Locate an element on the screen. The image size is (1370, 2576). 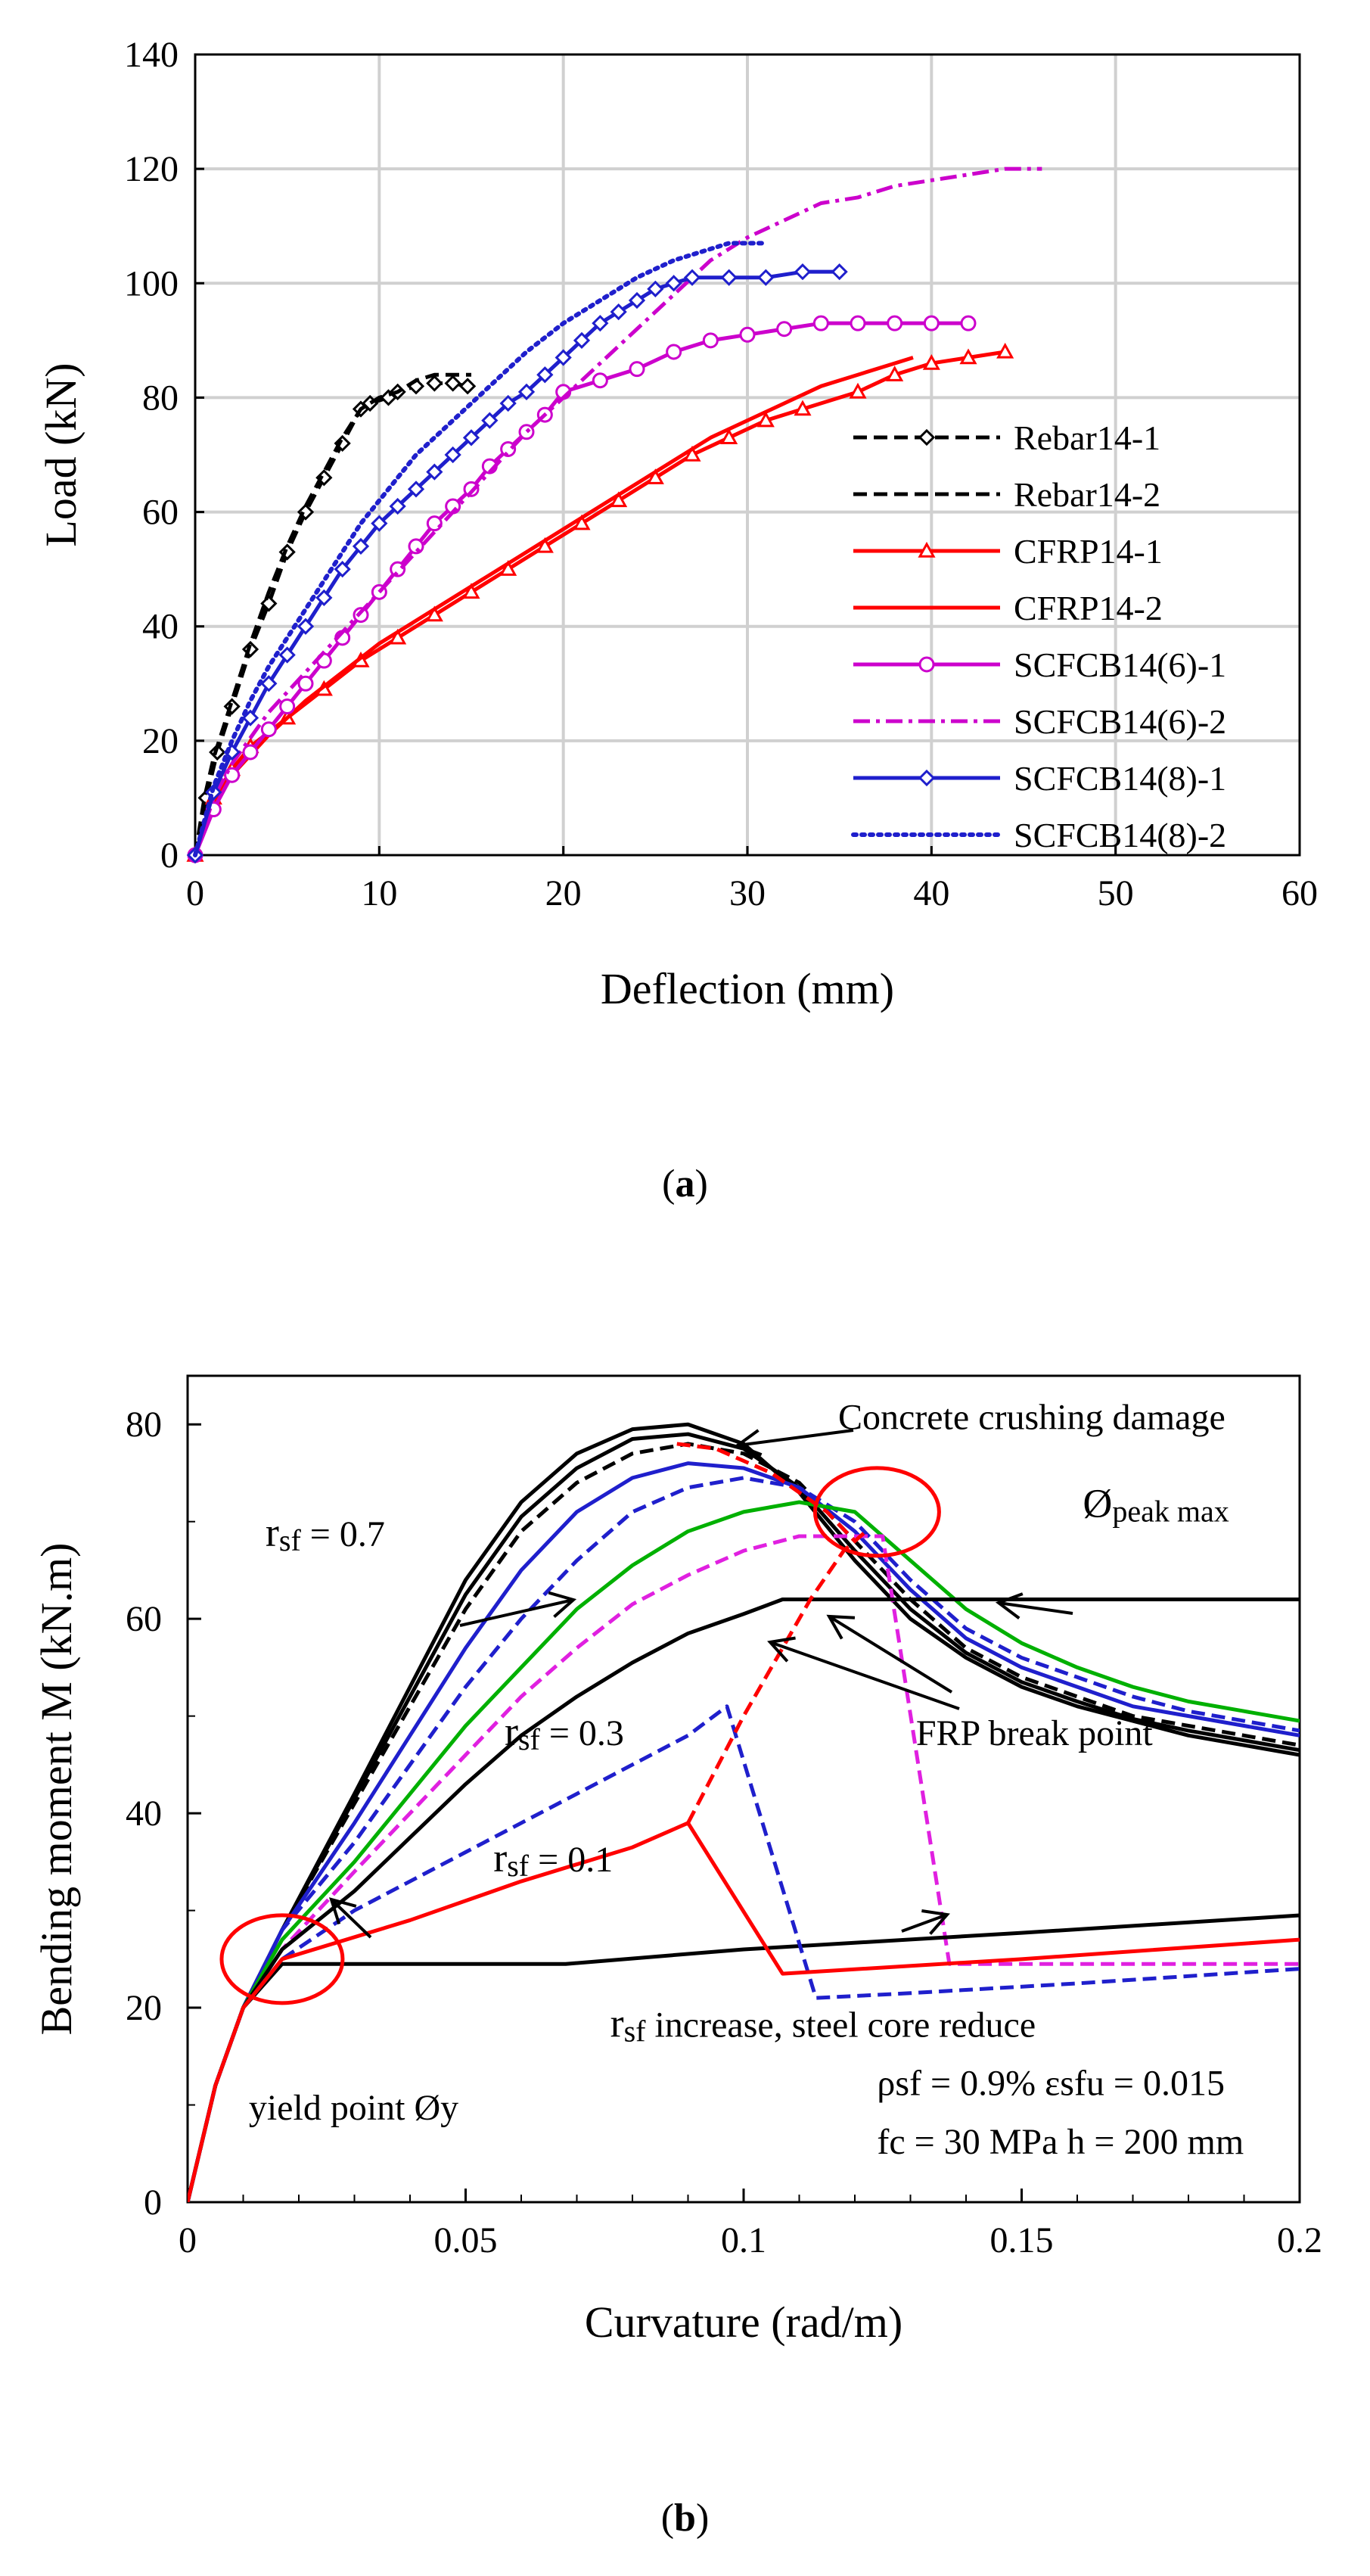
legend-label-4: SCFCB14(6)-1 is located at coordinates (1120, 665).